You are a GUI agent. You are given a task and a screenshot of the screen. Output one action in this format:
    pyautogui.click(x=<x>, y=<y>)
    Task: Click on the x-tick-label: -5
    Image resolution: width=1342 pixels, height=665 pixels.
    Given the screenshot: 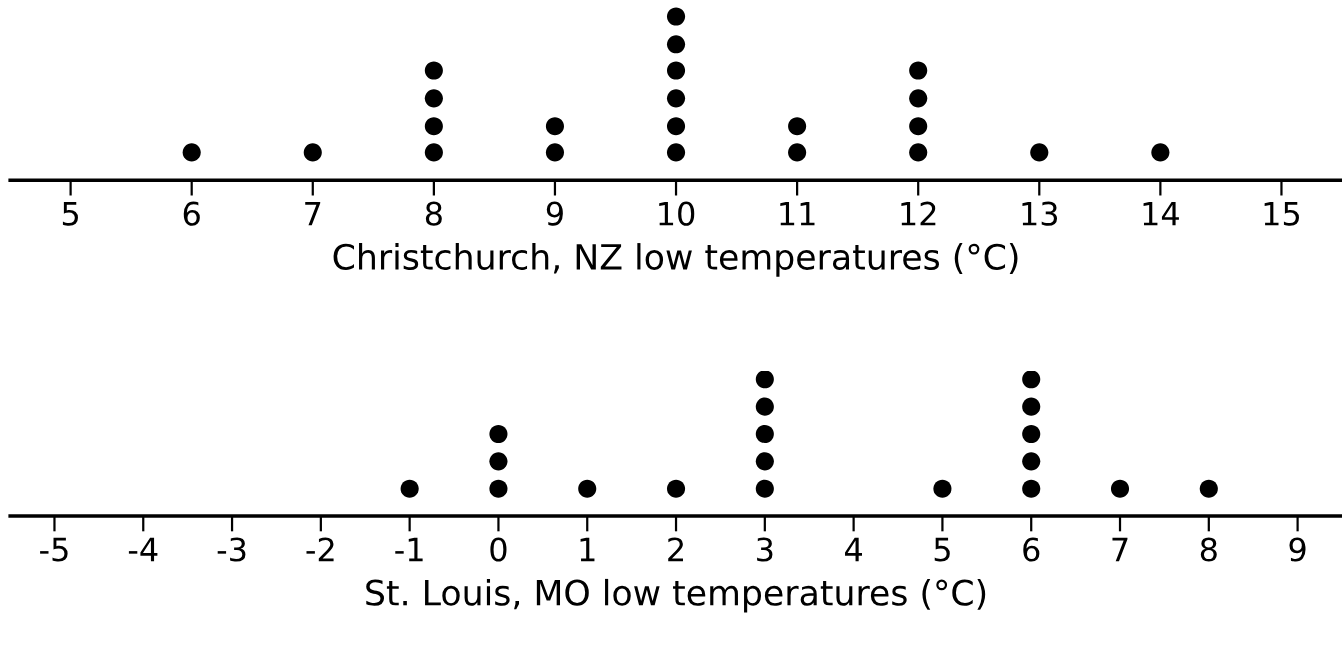 What is the action you would take?
    pyautogui.click(x=54, y=549)
    